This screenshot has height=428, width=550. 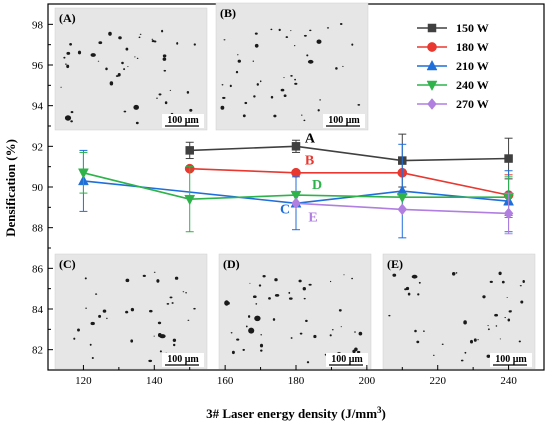 What do you see at coordinates (83, 381) in the screenshot?
I see `x-tick-label: 120` at bounding box center [83, 381].